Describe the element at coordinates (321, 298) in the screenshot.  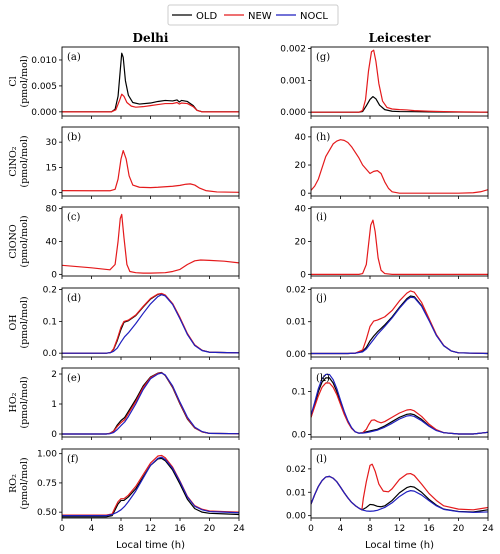
I see `panel-label: (j)` at that location.